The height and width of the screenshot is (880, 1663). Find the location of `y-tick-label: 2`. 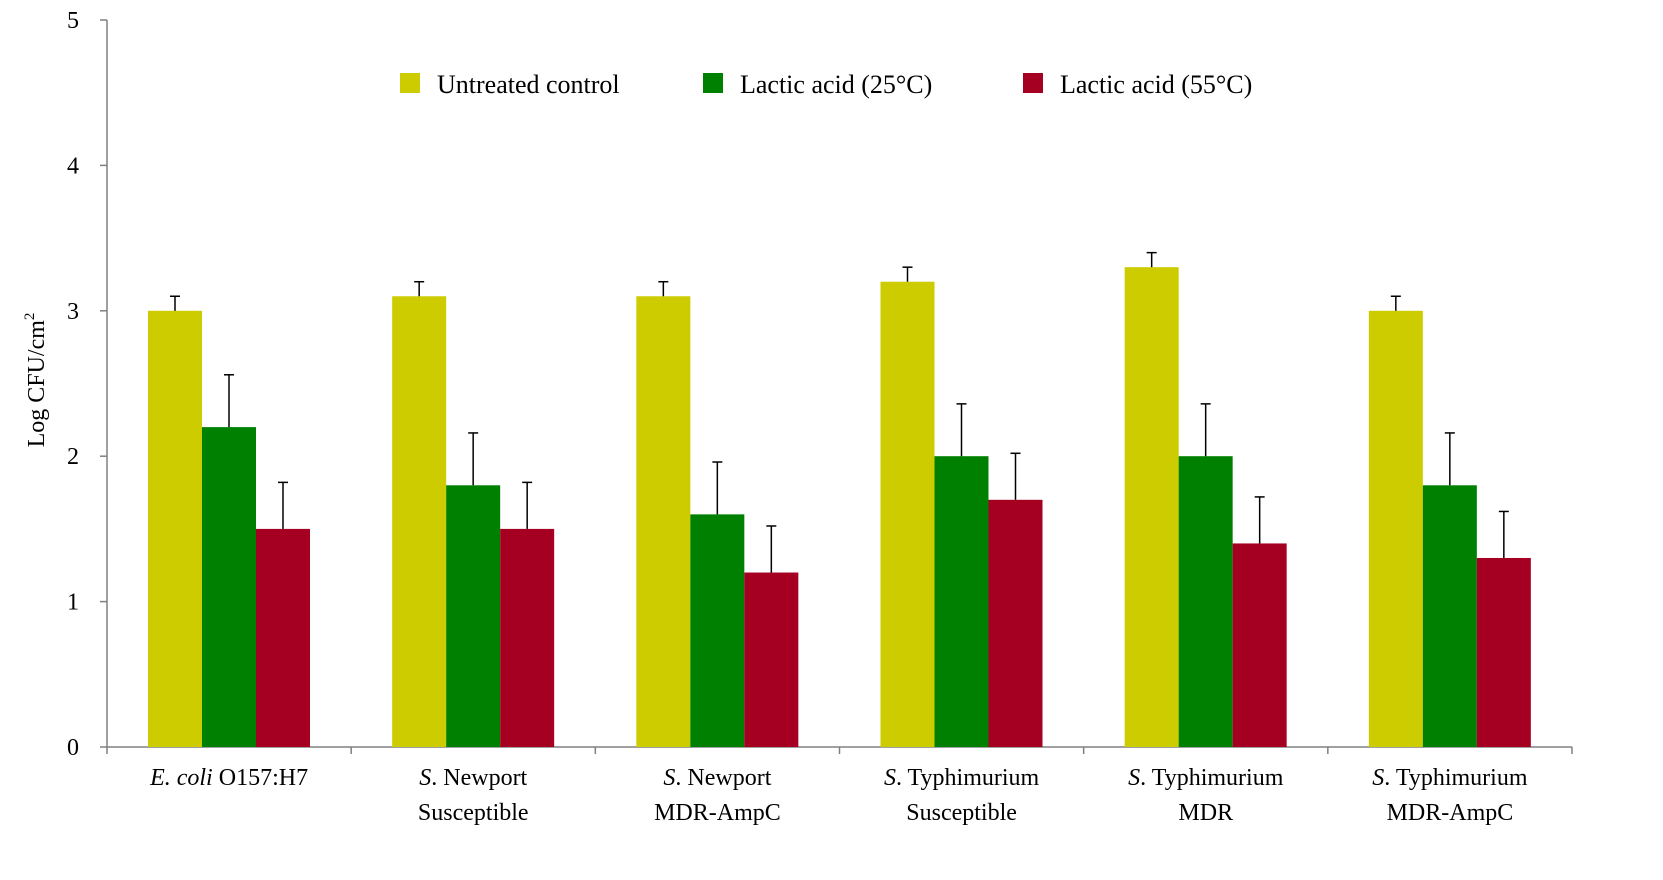

y-tick-label: 2 is located at coordinates (73, 457).